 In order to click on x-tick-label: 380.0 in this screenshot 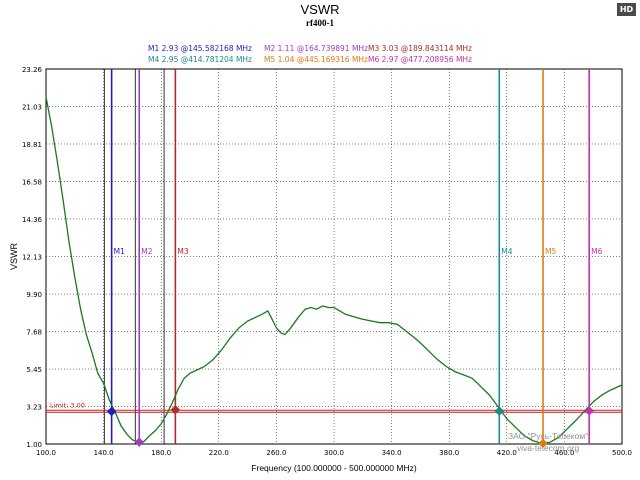, I will do `click(449, 453)`.